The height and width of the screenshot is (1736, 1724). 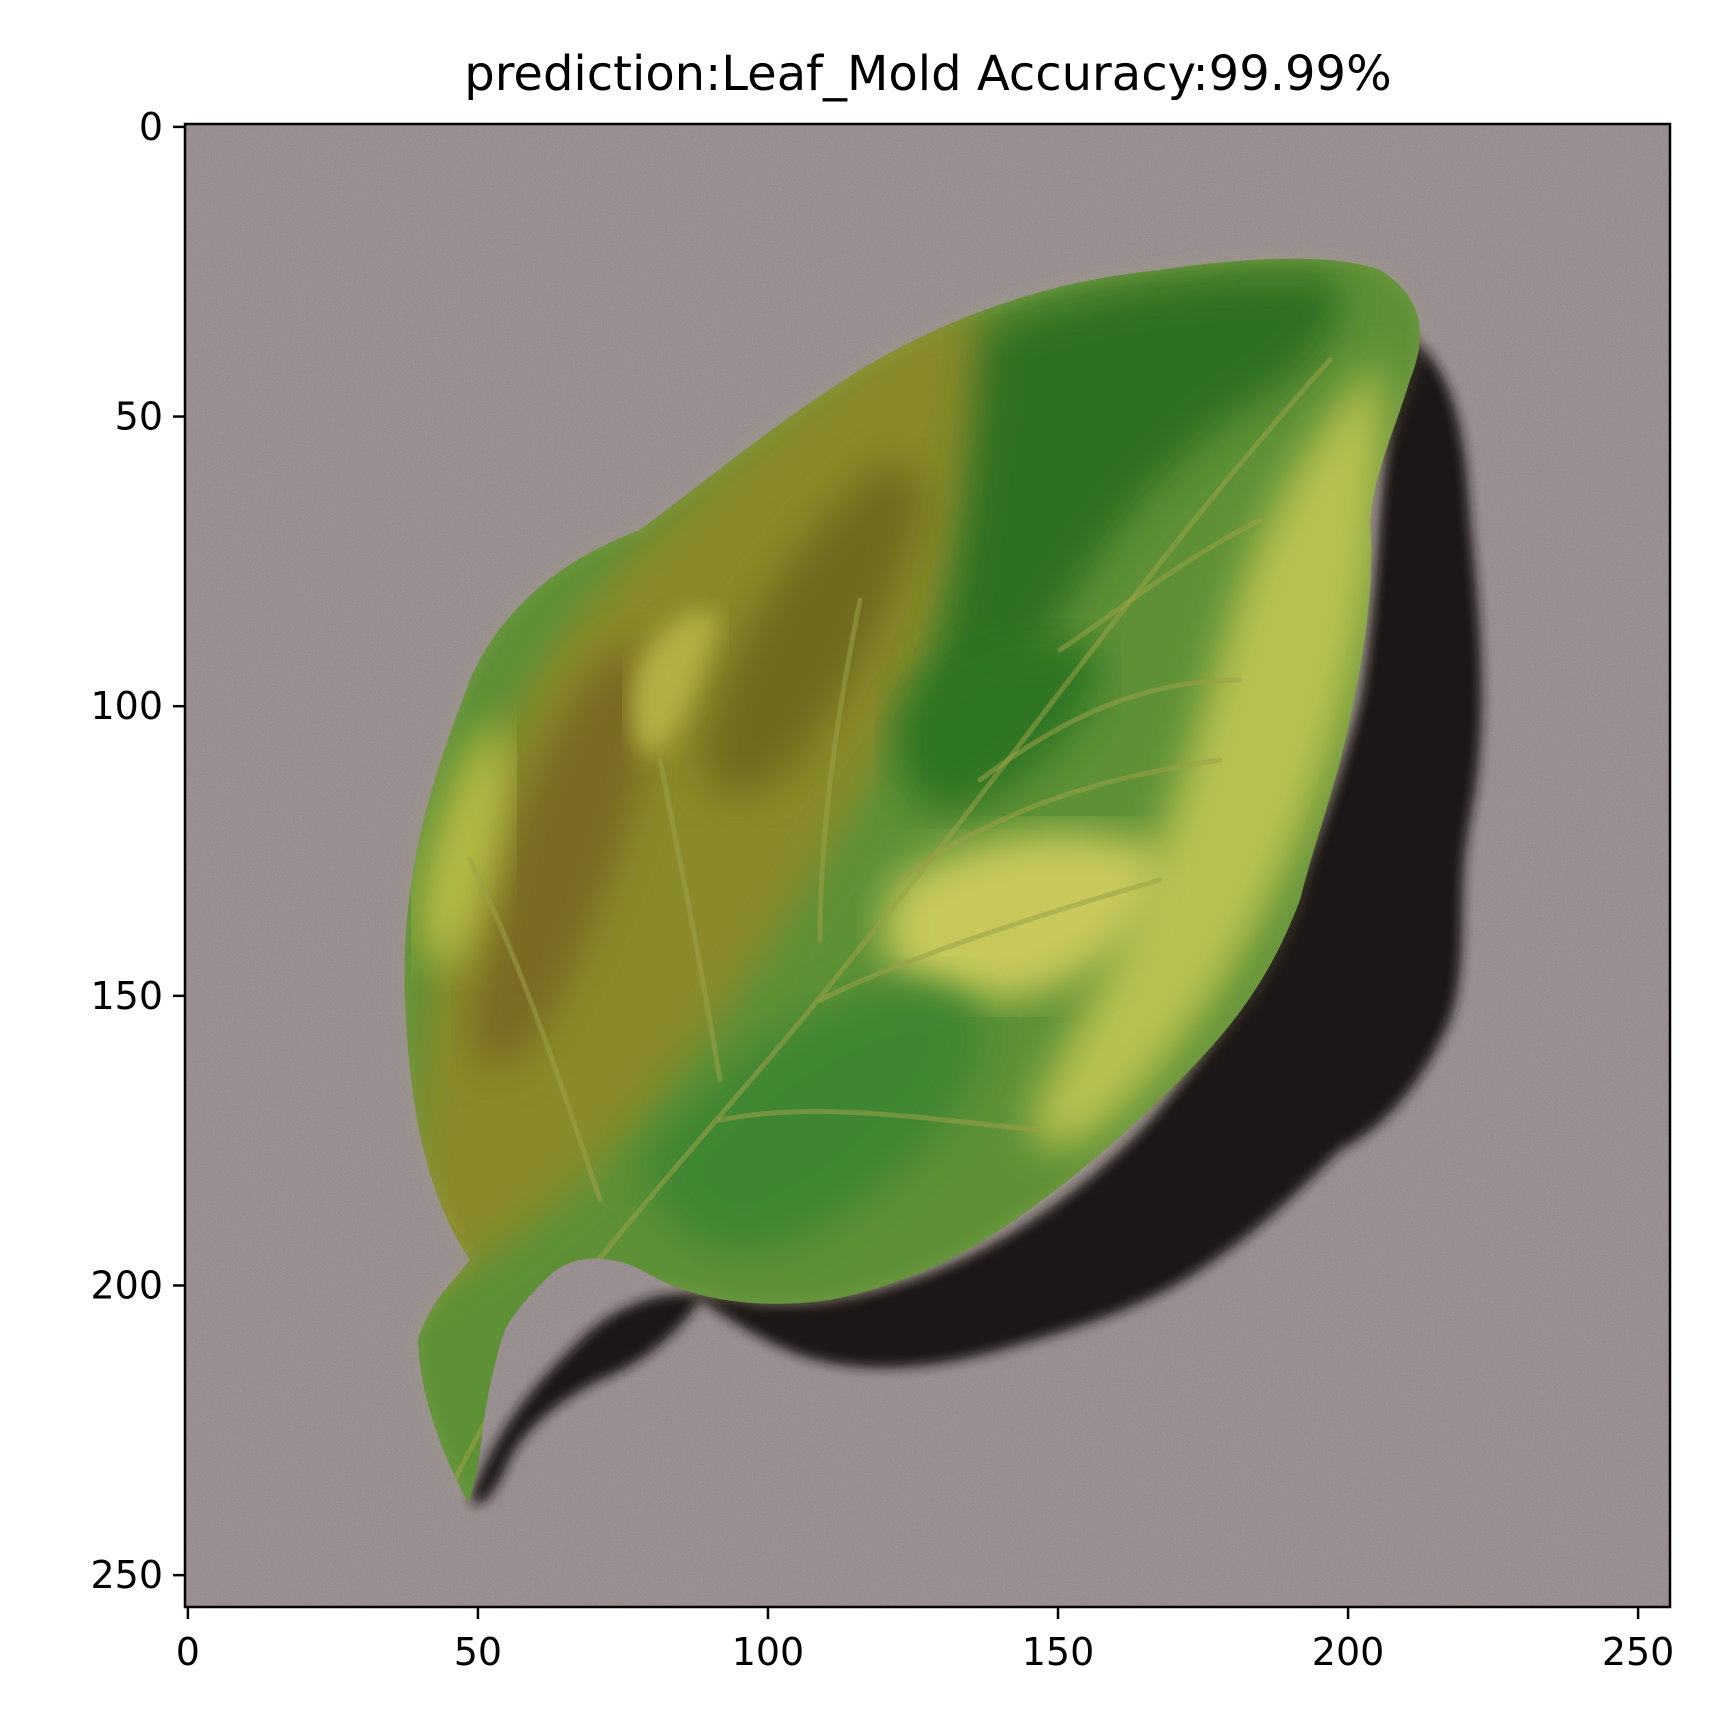 I want to click on y-tick-label: 0, so click(x=151, y=127).